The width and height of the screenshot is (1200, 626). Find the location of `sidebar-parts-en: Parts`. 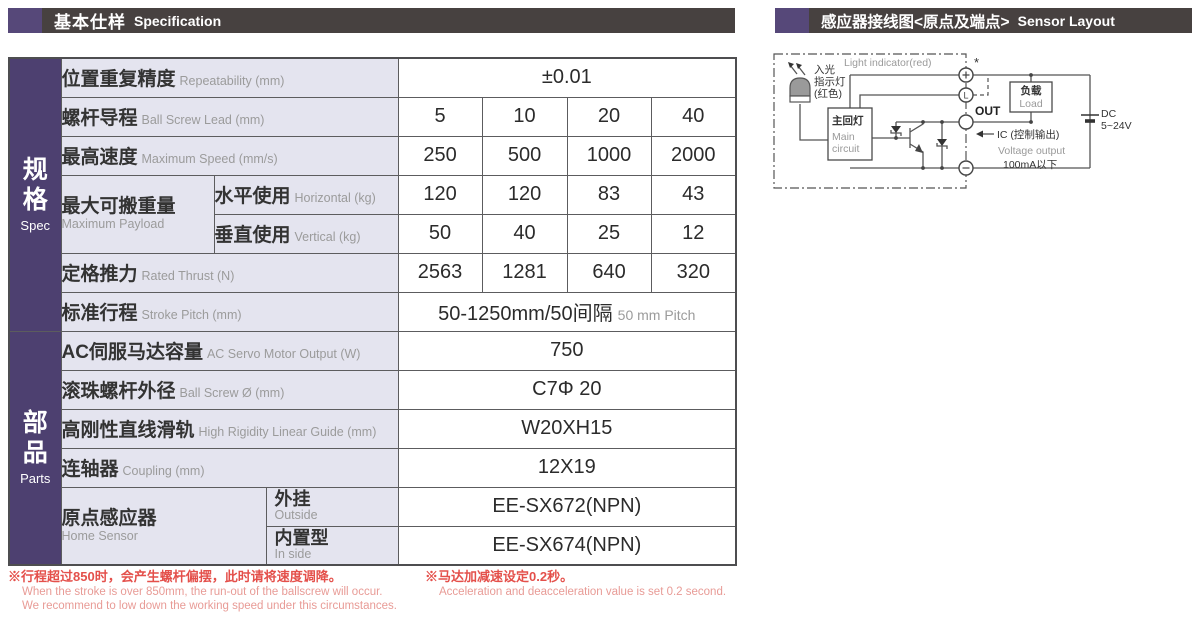

sidebar-parts-en: Parts is located at coordinates (35, 479).